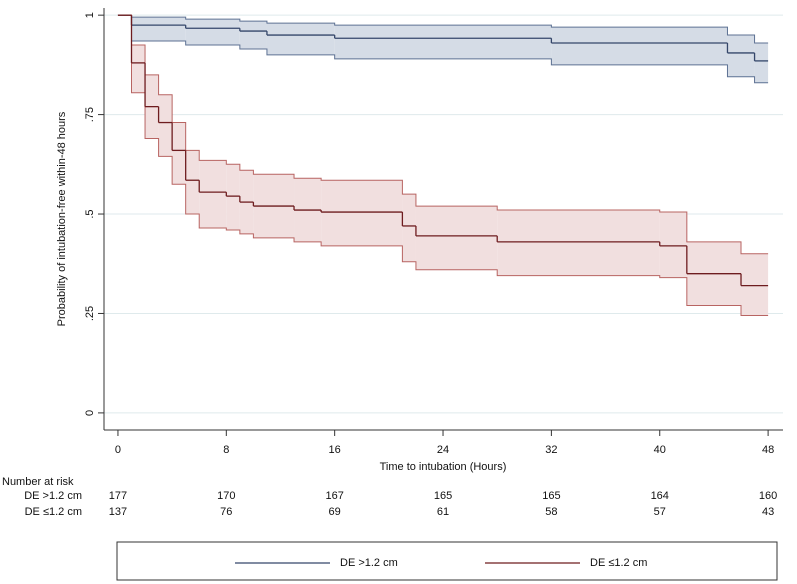 The image size is (797, 584). Describe the element at coordinates (90, 15) in the screenshot. I see `y-tick-label: 1` at that location.